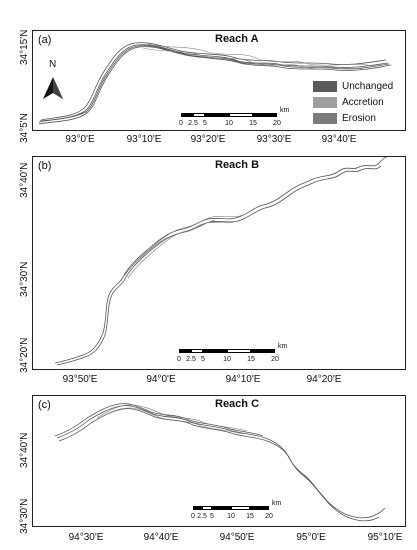 This screenshot has height=550, width=417. Describe the element at coordinates (237, 165) in the screenshot. I see `panel-title-b: Reach B` at that location.